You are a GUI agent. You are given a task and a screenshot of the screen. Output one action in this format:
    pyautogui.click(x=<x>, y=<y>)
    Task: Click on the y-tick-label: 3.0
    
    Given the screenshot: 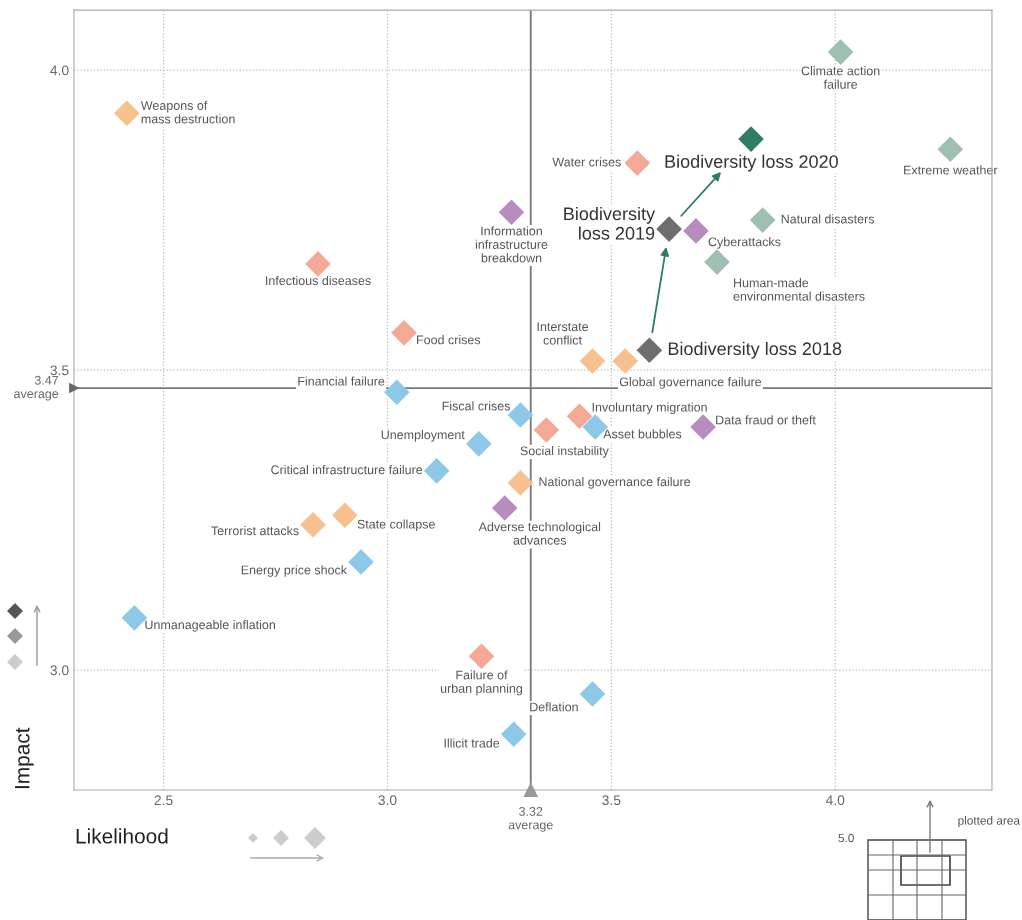 What is the action you would take?
    pyautogui.click(x=59, y=670)
    